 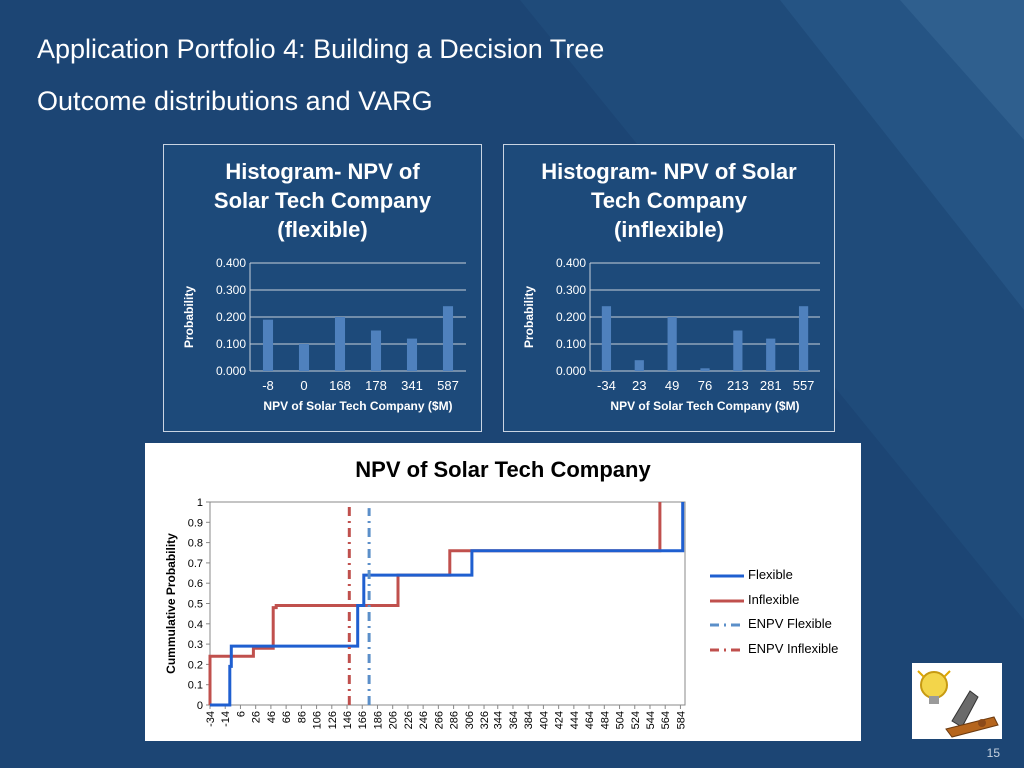 What do you see at coordinates (435, 603) in the screenshot?
I see `series-line-inflexible` at bounding box center [435, 603].